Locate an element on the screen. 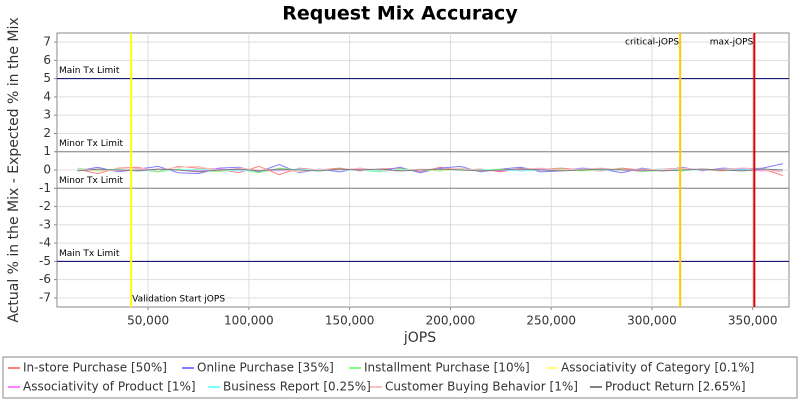  y-tick-label: -5 is located at coordinates (45, 261).